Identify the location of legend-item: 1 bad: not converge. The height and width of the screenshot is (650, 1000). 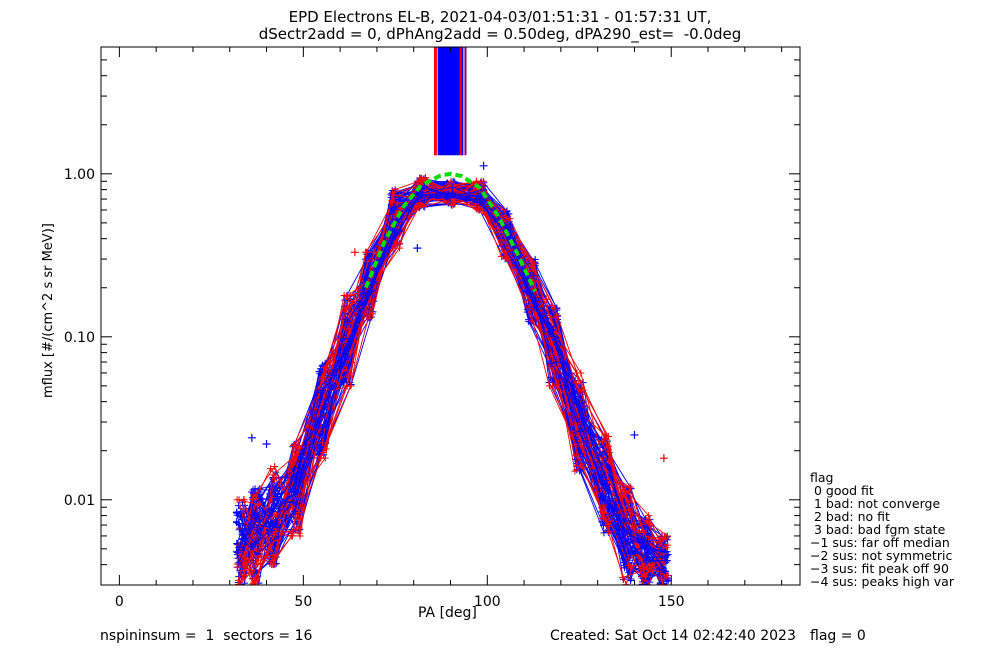
(875, 503).